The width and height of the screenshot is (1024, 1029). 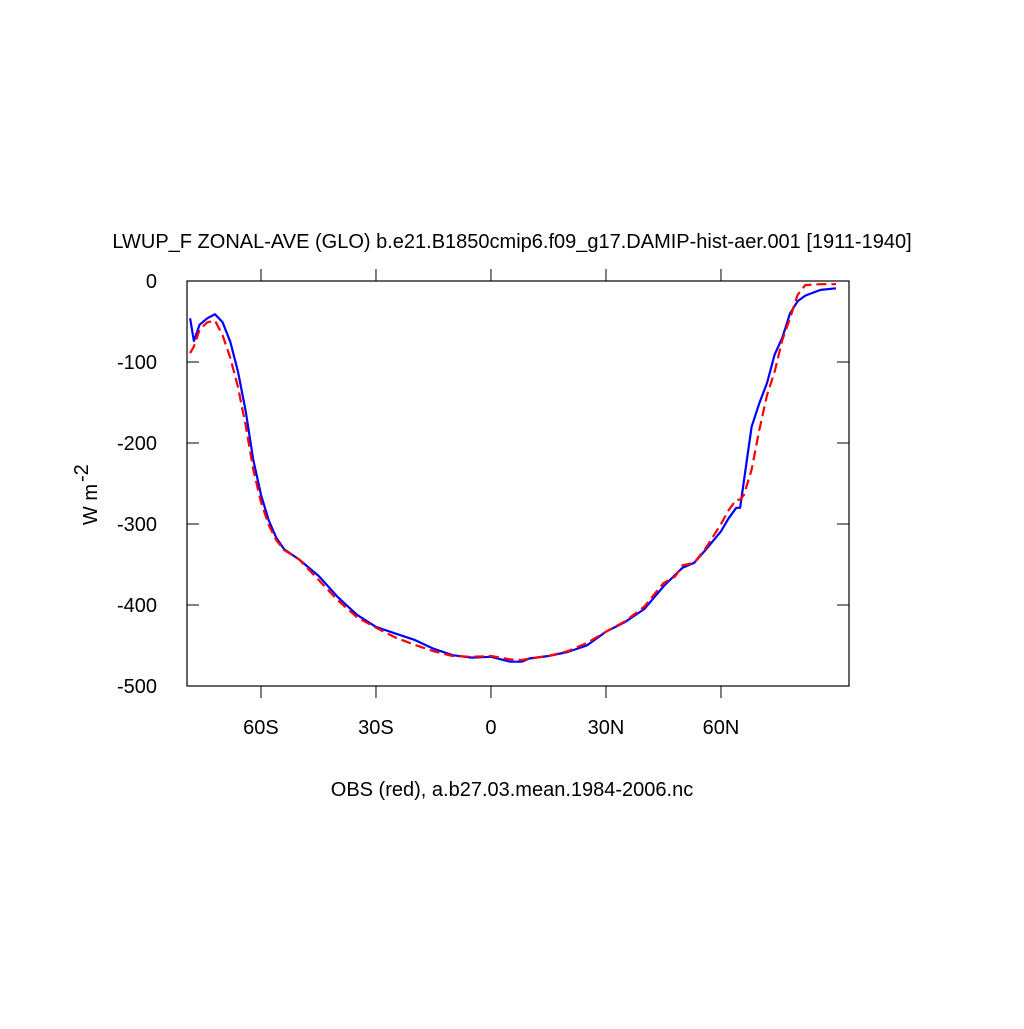 I want to click on x-tick-label: 60S, so click(x=261, y=728).